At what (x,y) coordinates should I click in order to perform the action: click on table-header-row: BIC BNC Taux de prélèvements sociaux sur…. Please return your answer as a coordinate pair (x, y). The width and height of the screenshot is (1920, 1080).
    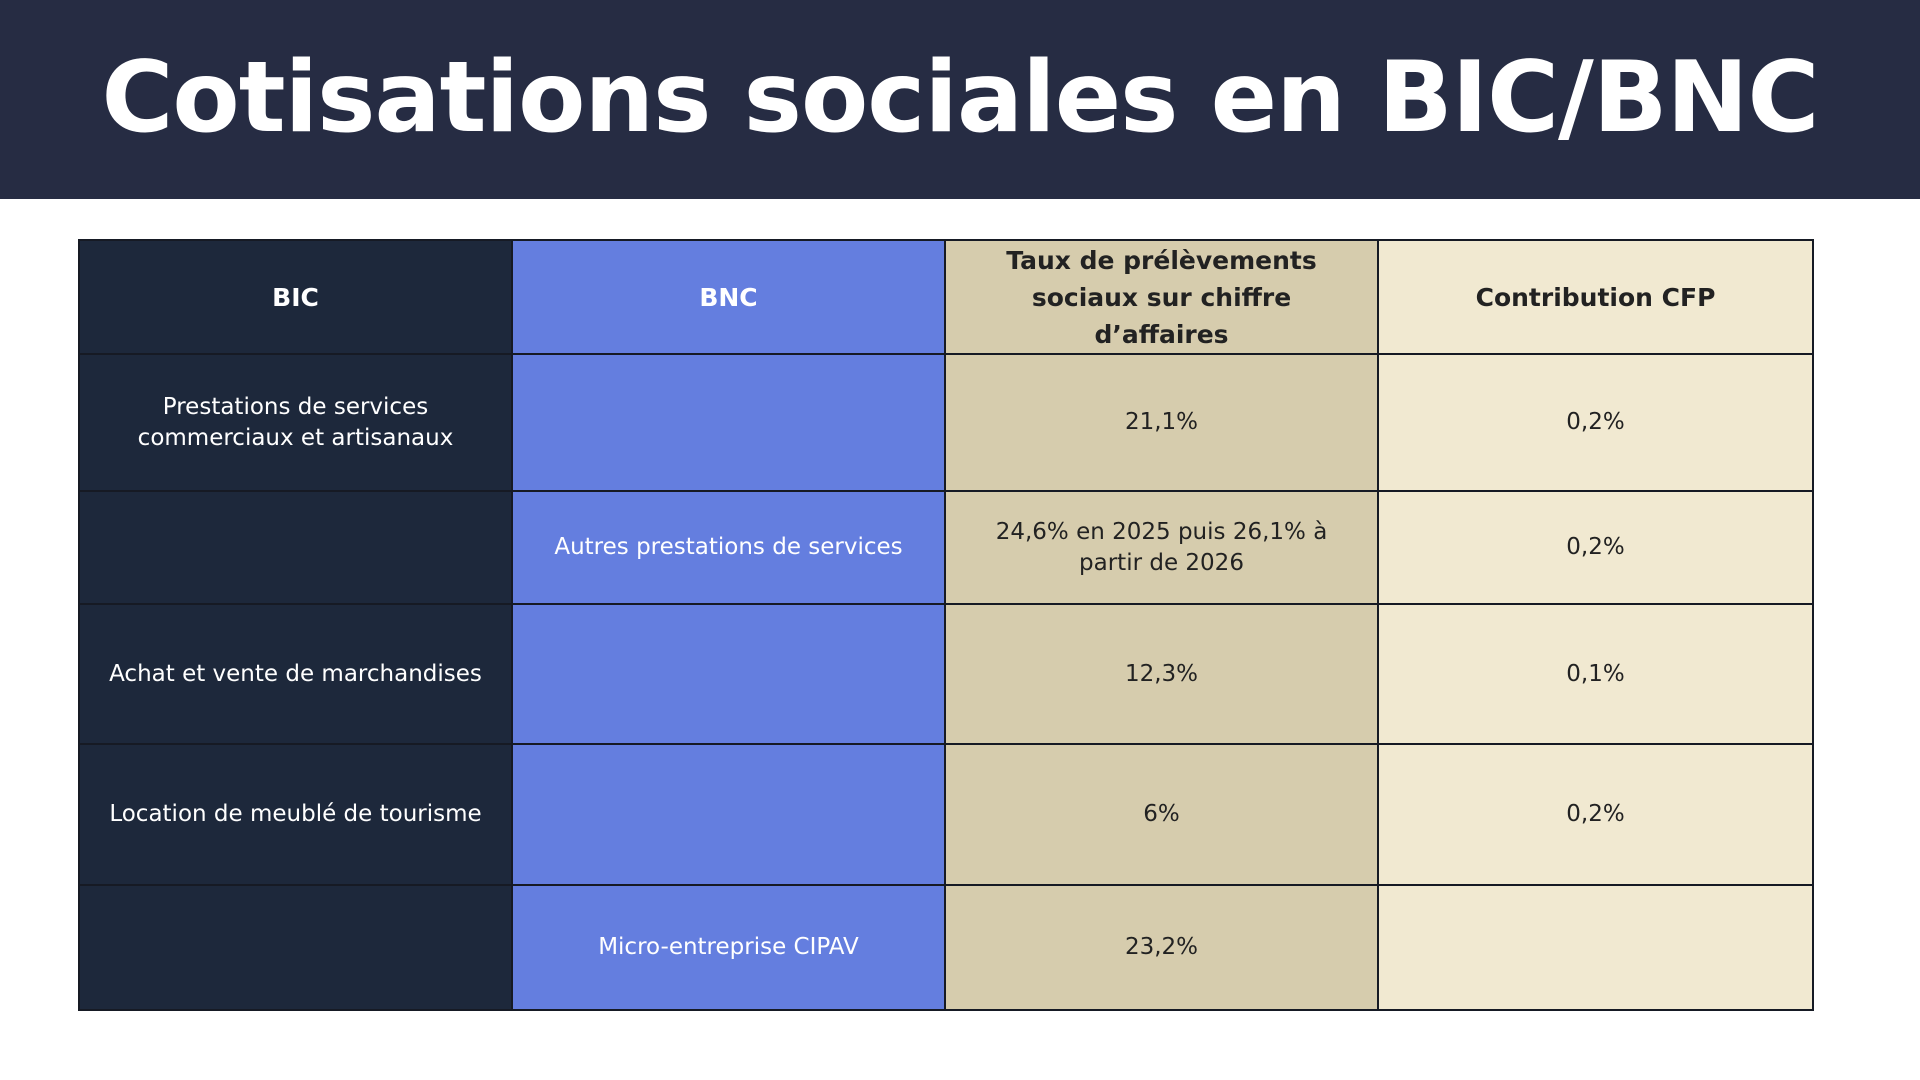
    Looking at the image, I should click on (946, 297).